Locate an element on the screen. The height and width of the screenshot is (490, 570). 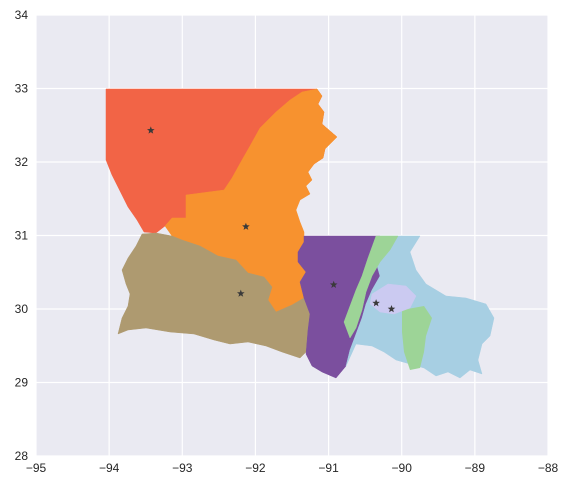
x-tick-label: −94 is located at coordinates (109, 468).